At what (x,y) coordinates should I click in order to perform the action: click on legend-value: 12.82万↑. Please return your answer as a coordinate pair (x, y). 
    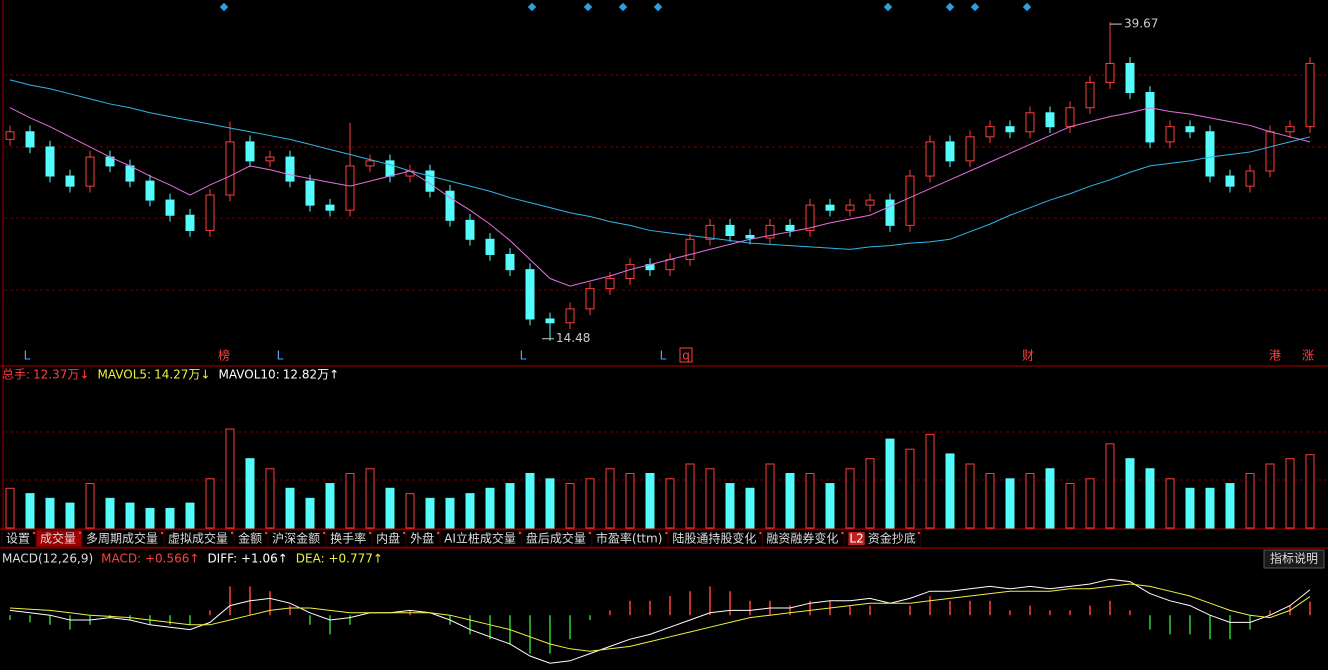
    Looking at the image, I should click on (311, 375).